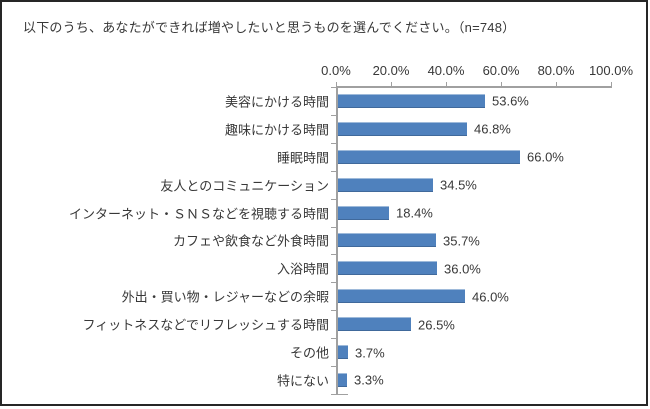  What do you see at coordinates (205, 325) in the screenshot?
I see `category-label: フィットネスなどでリフレッシュする時間` at bounding box center [205, 325].